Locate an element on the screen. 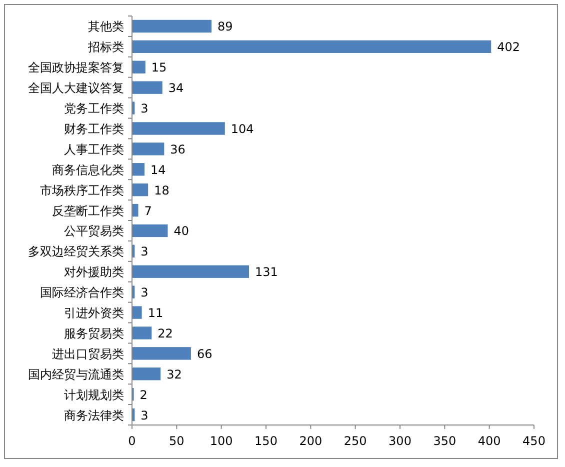 This screenshot has height=467, width=565. y-tick-label: 引进外资类 is located at coordinates (94, 313).